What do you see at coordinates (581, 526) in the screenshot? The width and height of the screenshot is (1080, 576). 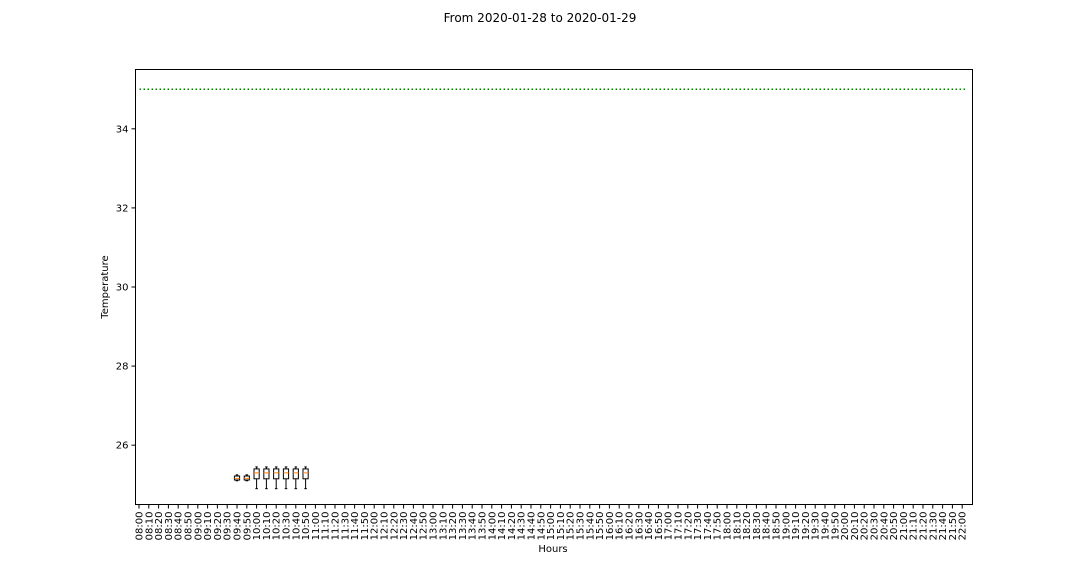 I see `x-tick-label: 15:30` at bounding box center [581, 526].